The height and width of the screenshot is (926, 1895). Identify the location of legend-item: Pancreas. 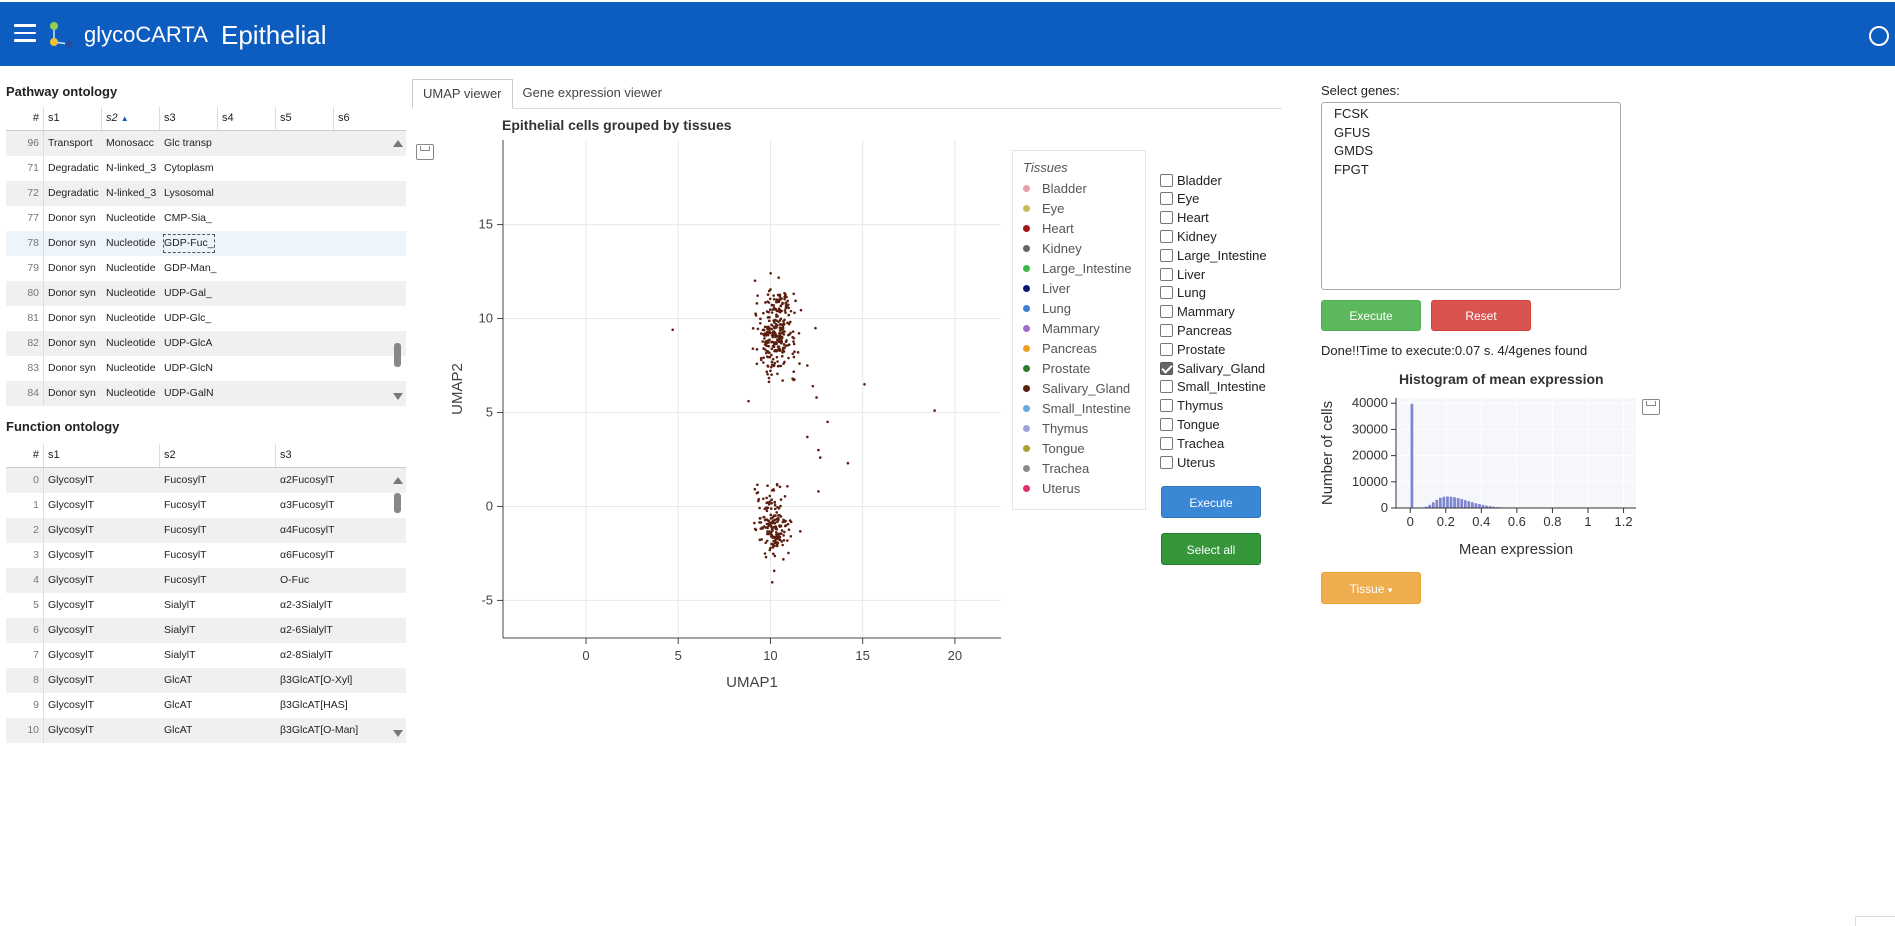
(1060, 348).